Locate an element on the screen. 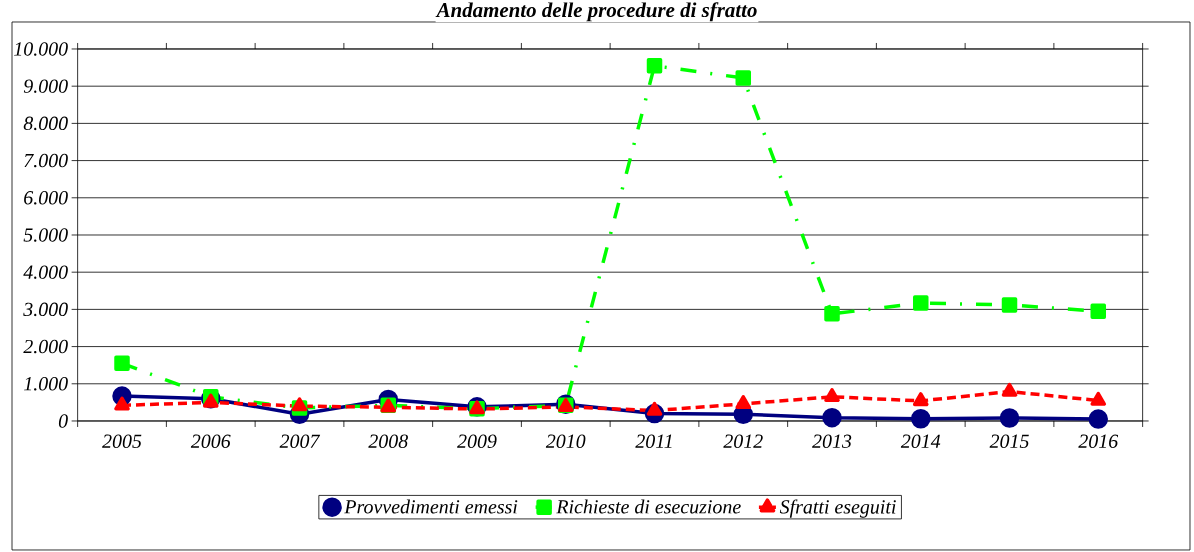 This screenshot has height=552, width=1194. legend-label: Richieste di esecuzione is located at coordinates (648, 506).